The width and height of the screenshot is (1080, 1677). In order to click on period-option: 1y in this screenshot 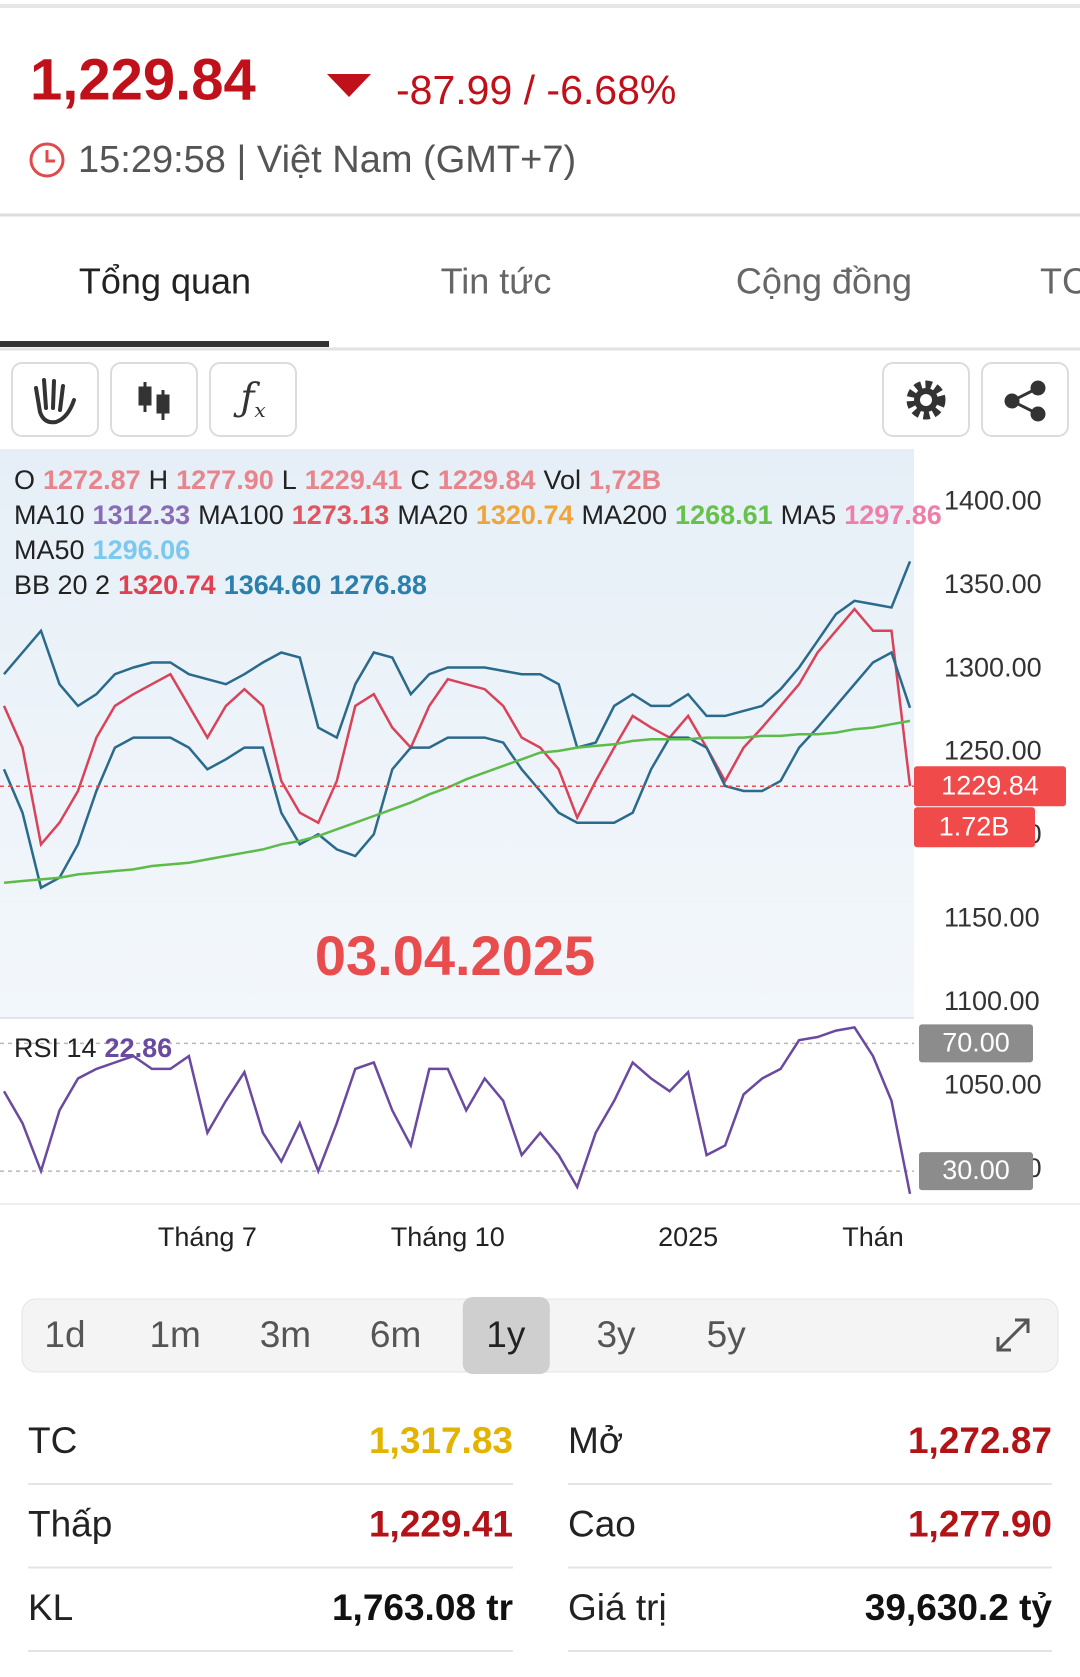, I will do `click(506, 1334)`.